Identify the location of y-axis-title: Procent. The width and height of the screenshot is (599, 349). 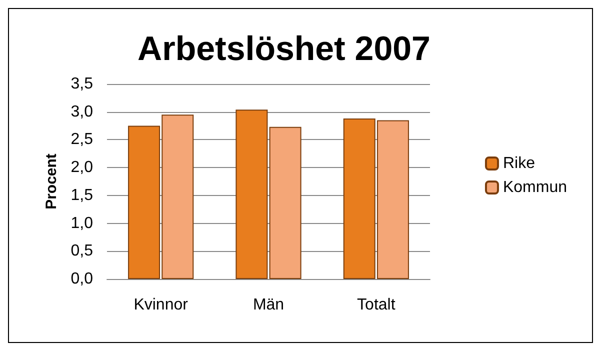
(51, 182).